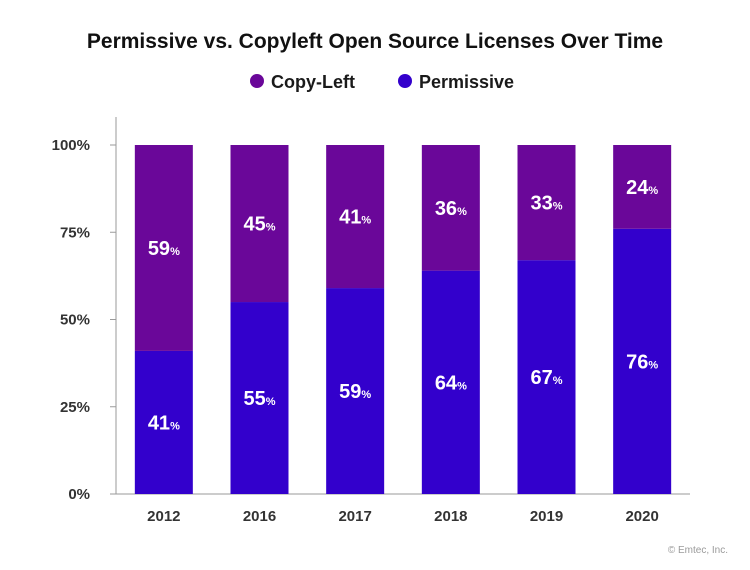  Describe the element at coordinates (466, 82) in the screenshot. I see `legend-label-permissive: Permissive` at that location.